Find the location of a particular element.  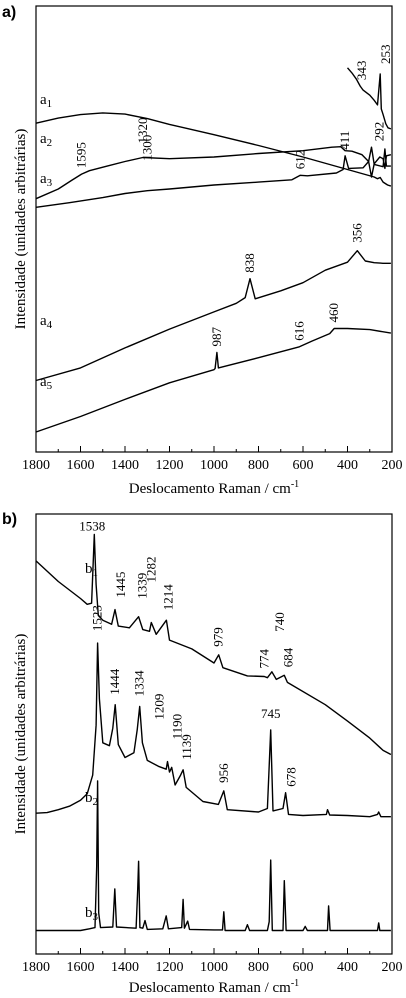

peak-label: 1595 is located at coordinates (81, 155).